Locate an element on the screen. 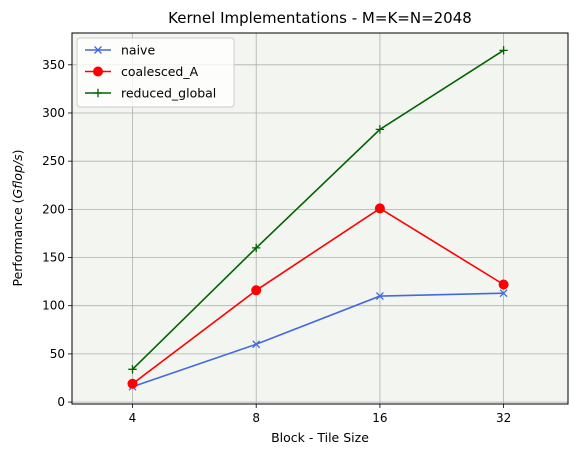 This screenshot has width=575, height=455. y-axis-label: Performance (Gflop/s) is located at coordinates (17, 217).